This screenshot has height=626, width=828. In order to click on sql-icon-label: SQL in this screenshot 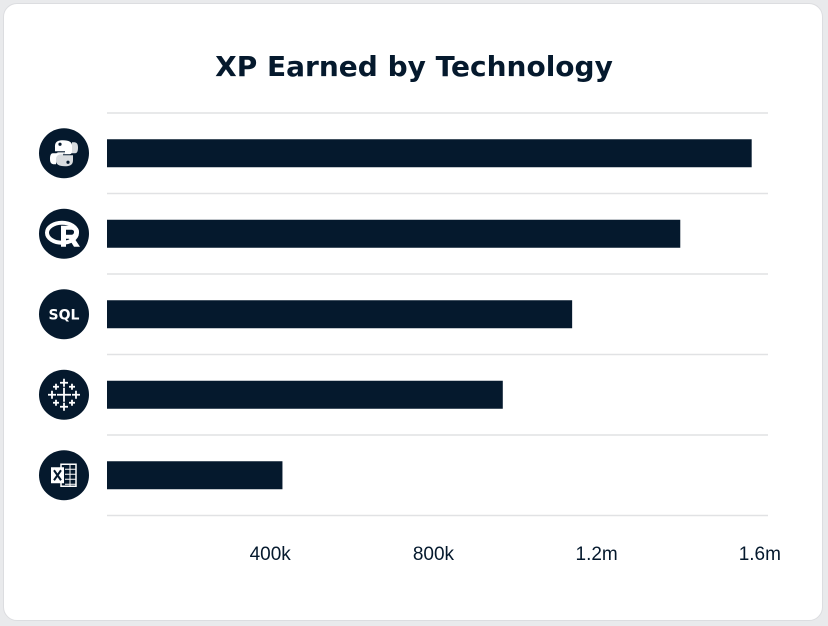, I will do `click(64, 315)`.